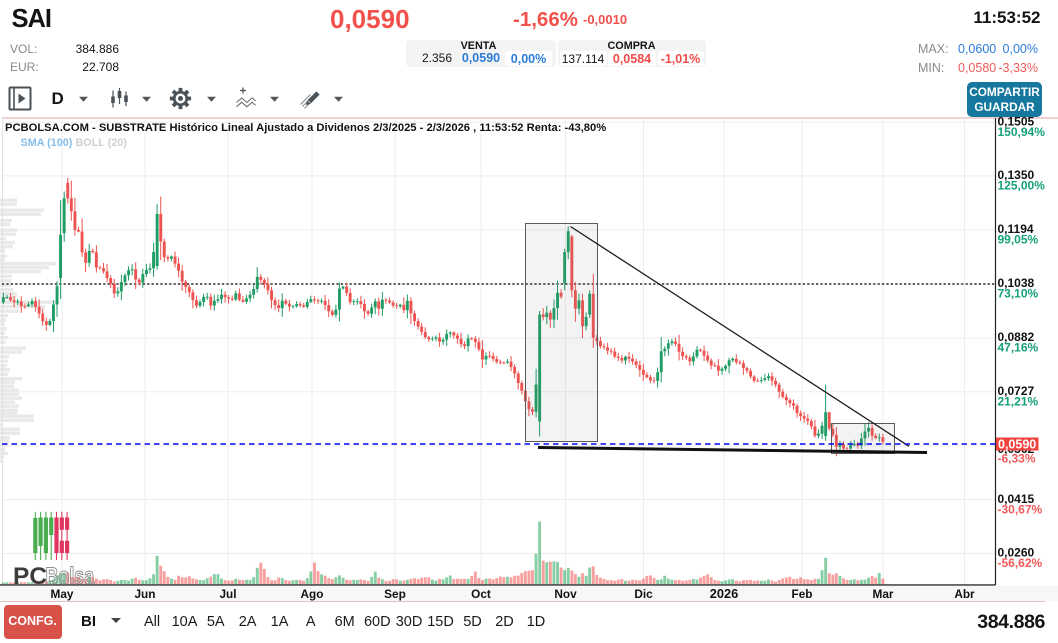 The image size is (1058, 643). What do you see at coordinates (71, 575) in the screenshot?
I see `svg-text: Bolsa` at bounding box center [71, 575].